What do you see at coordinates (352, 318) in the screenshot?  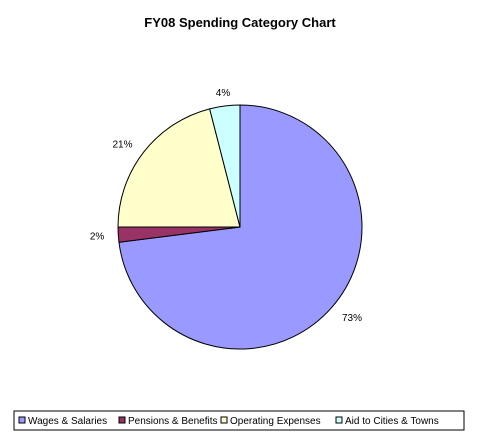 I see `pie-label-wages-salaries: 73%` at bounding box center [352, 318].